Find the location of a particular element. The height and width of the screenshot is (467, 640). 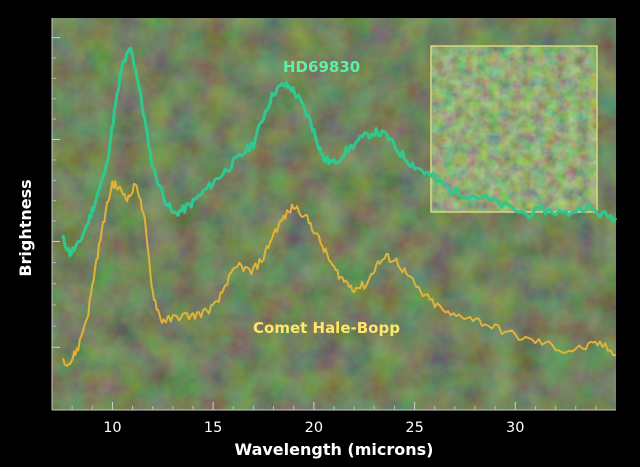

x-tick-label-10: 10 is located at coordinates (112, 428).